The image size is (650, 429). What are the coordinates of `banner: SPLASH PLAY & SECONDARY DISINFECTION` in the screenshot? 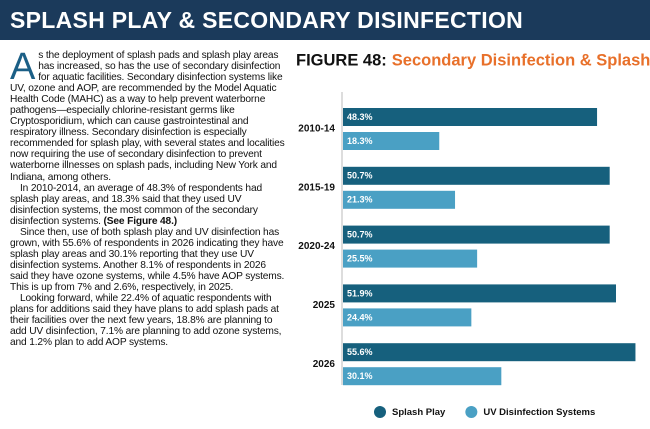 It's located at (325, 20).